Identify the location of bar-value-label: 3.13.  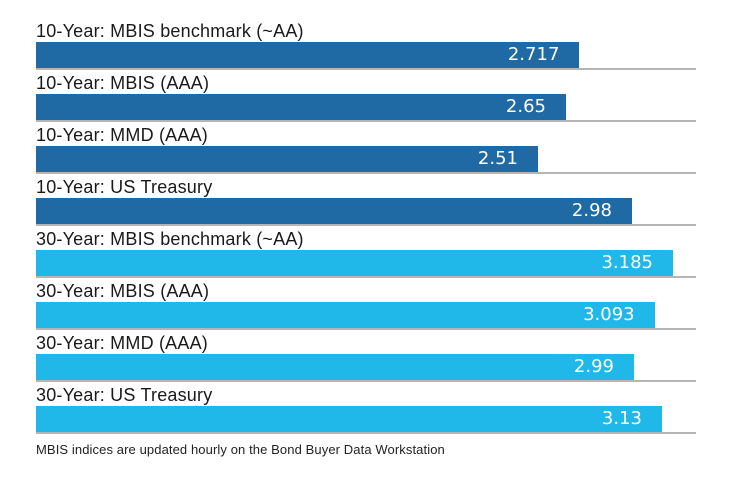
(621, 418).